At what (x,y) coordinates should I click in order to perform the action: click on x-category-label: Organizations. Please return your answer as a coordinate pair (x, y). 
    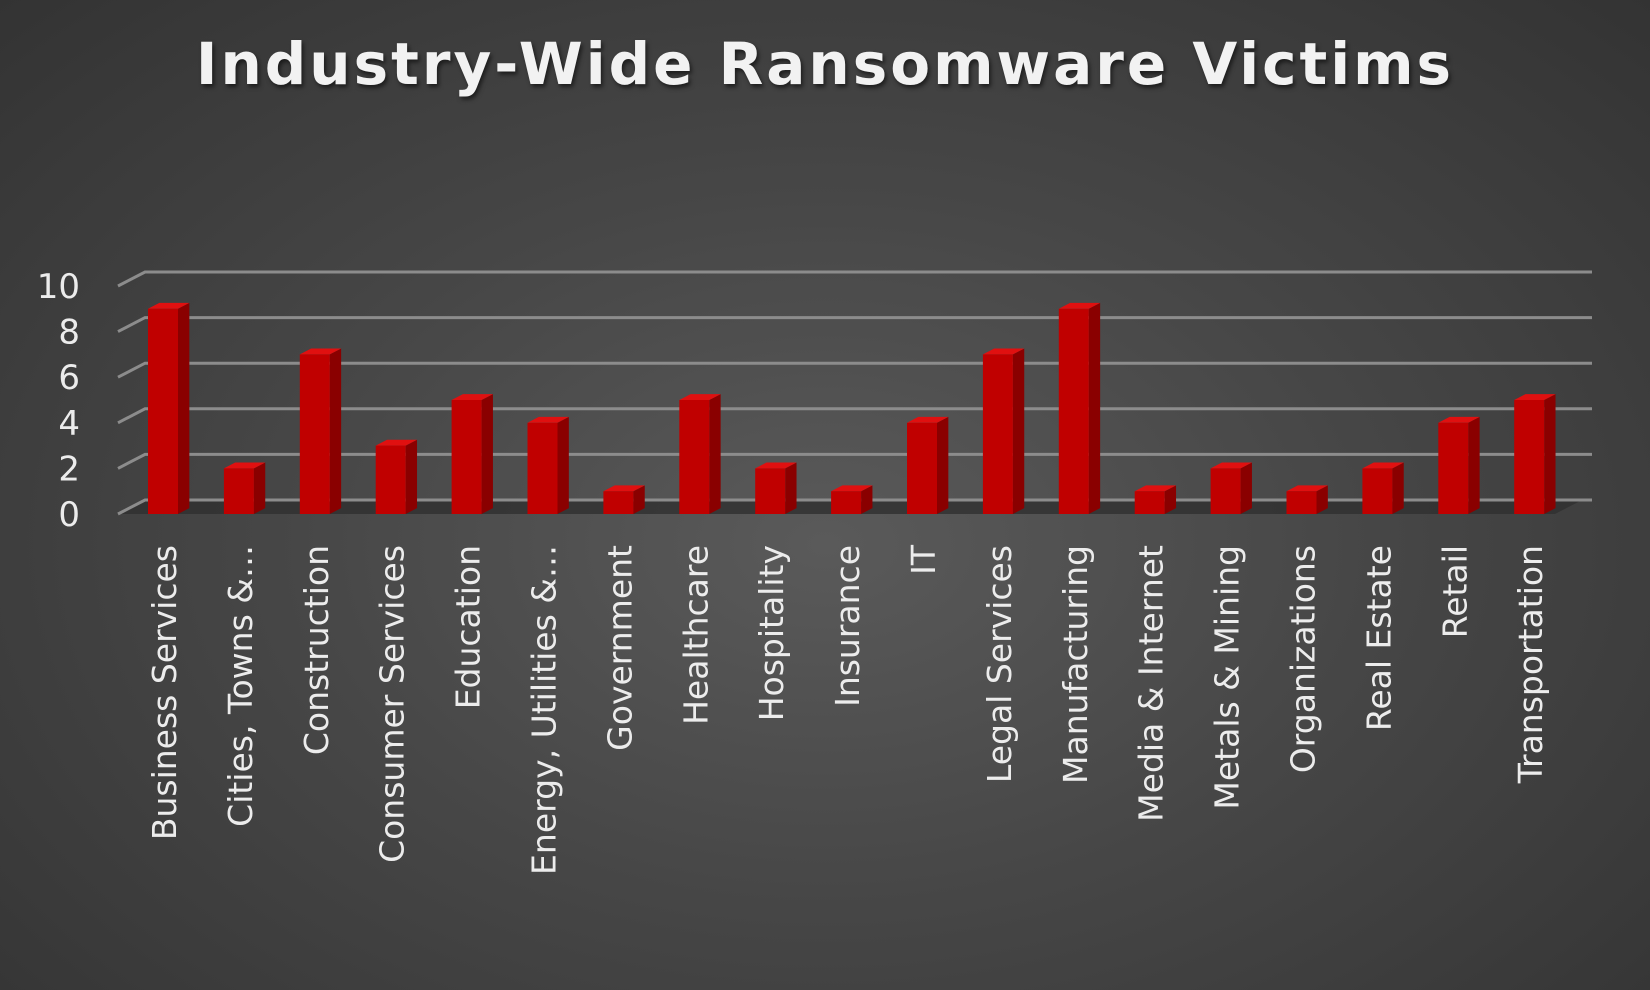
    Looking at the image, I should click on (1303, 659).